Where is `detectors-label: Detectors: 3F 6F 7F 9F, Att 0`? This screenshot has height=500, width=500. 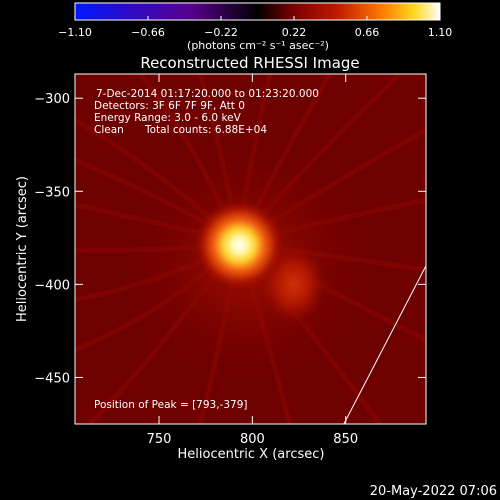
detectors-label: Detectors: 3F 6F 7F 9F, Att 0 is located at coordinates (169, 106).